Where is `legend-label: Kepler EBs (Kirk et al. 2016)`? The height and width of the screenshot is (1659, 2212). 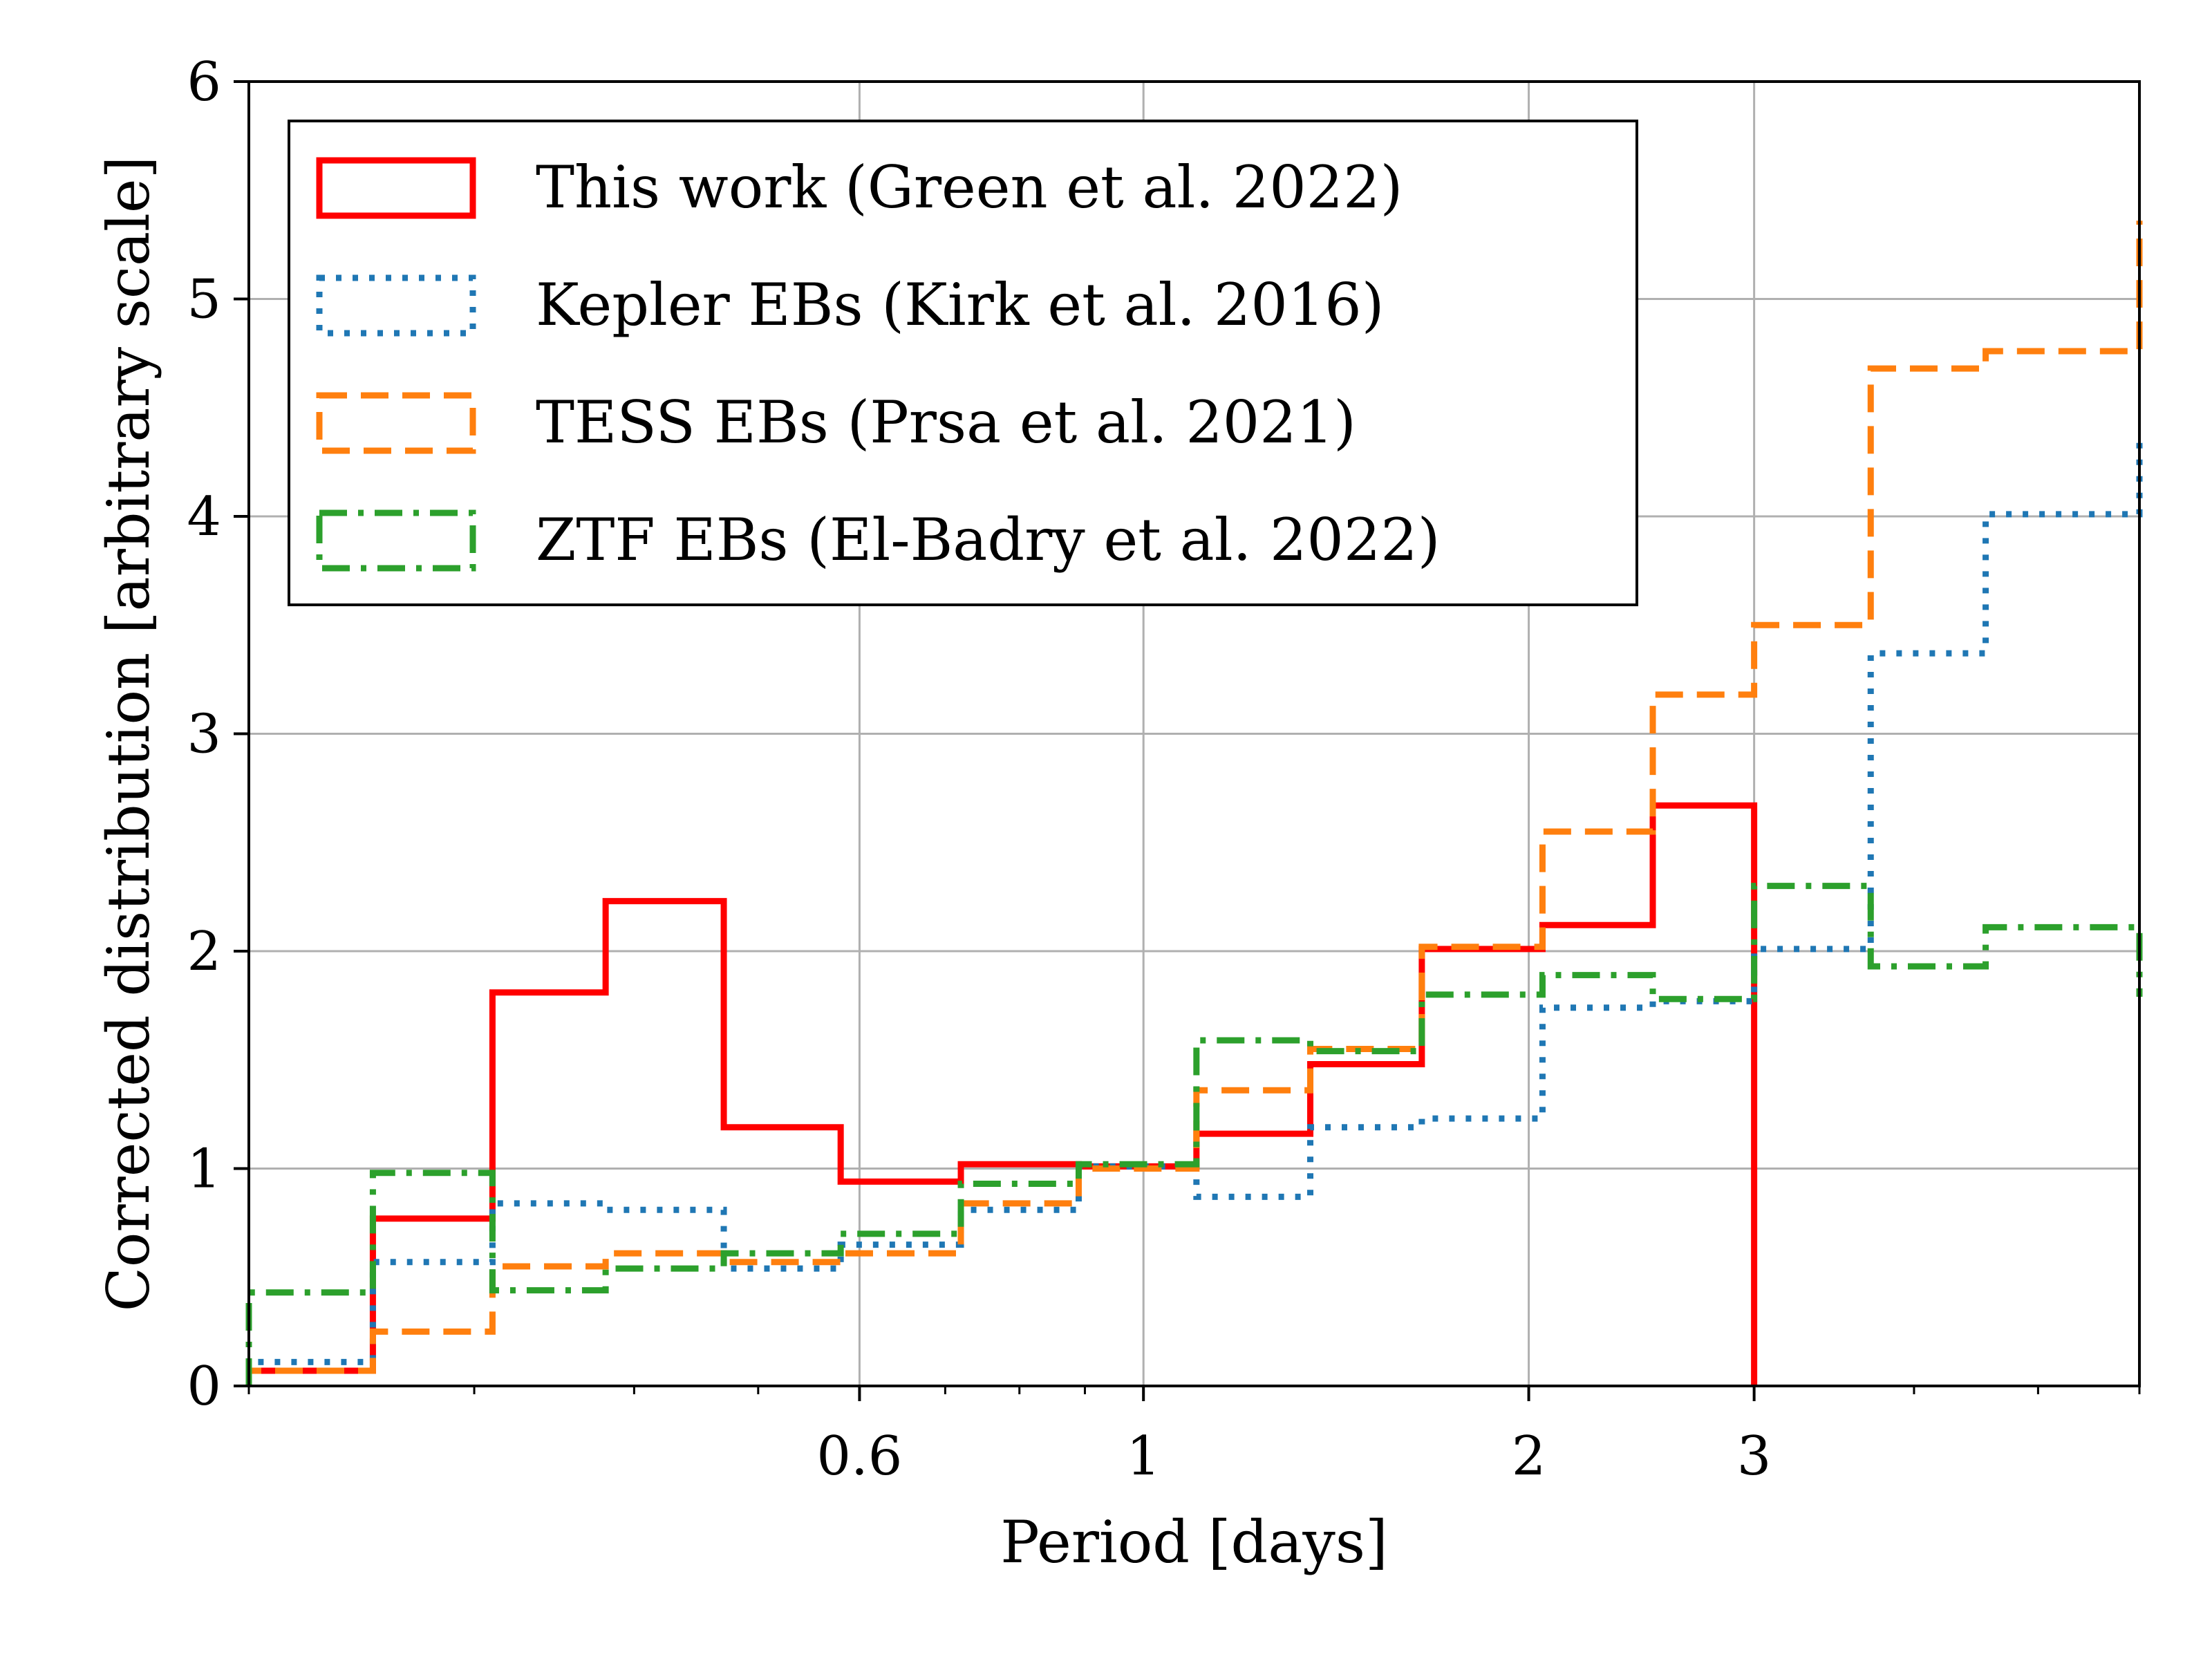
legend-label: Kepler EBs (Kirk et al. 2016) is located at coordinates (960, 305).